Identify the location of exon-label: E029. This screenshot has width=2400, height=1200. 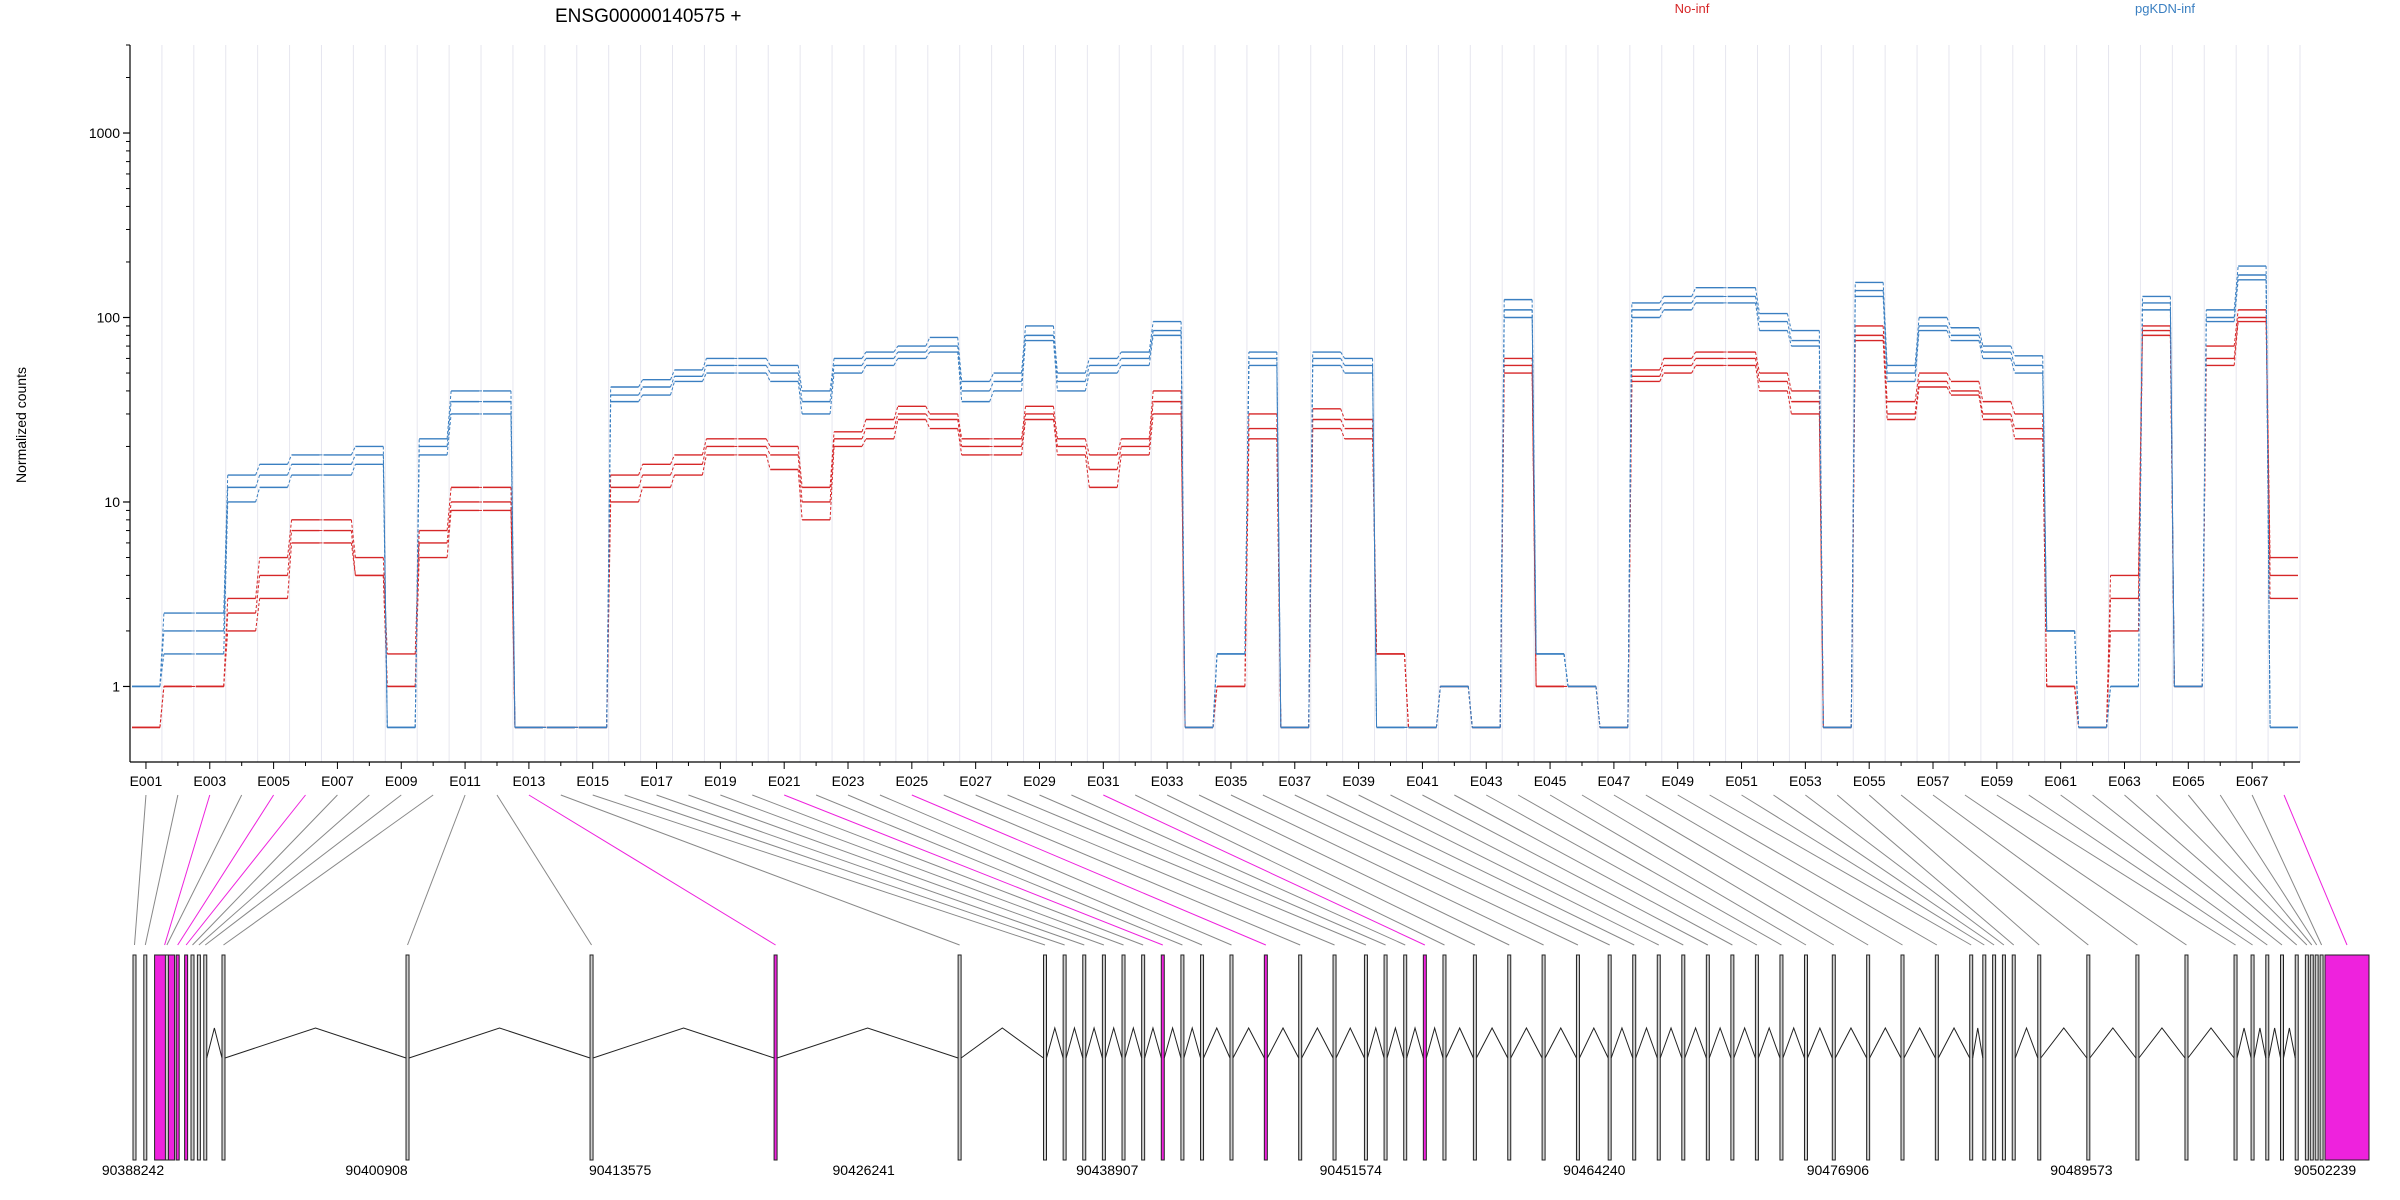
(1039, 781).